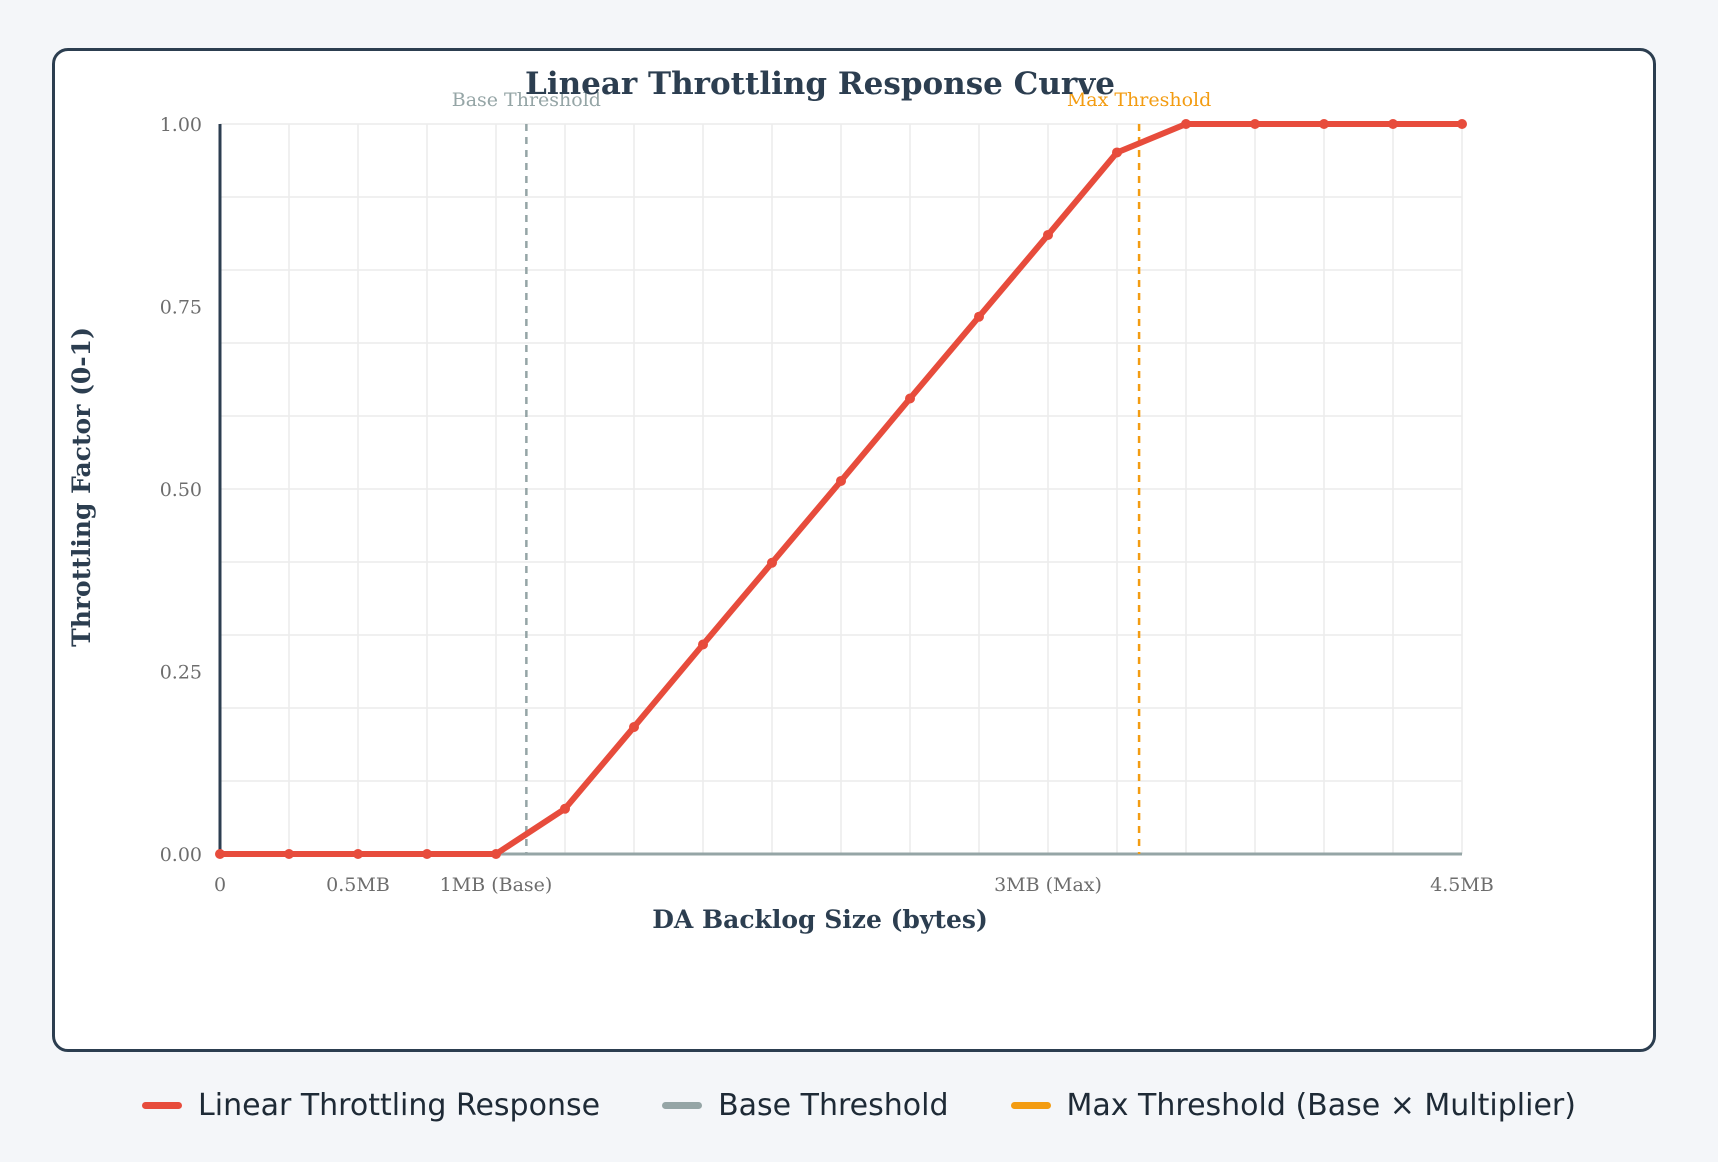 The height and width of the screenshot is (1162, 1718). What do you see at coordinates (162, 1105) in the screenshot?
I see `legend-swatch-linear-response` at bounding box center [162, 1105].